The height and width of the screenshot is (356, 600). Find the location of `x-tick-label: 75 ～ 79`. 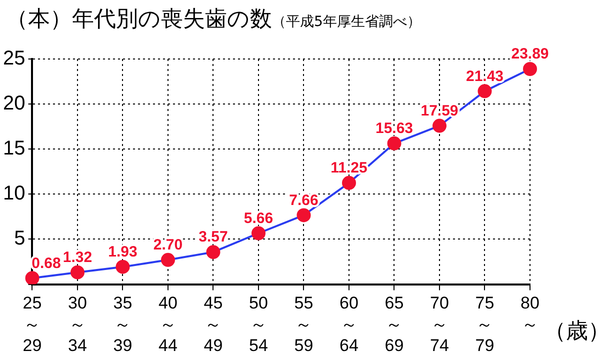

x-tick-label: 75 ～ 79 is located at coordinates (484, 325).